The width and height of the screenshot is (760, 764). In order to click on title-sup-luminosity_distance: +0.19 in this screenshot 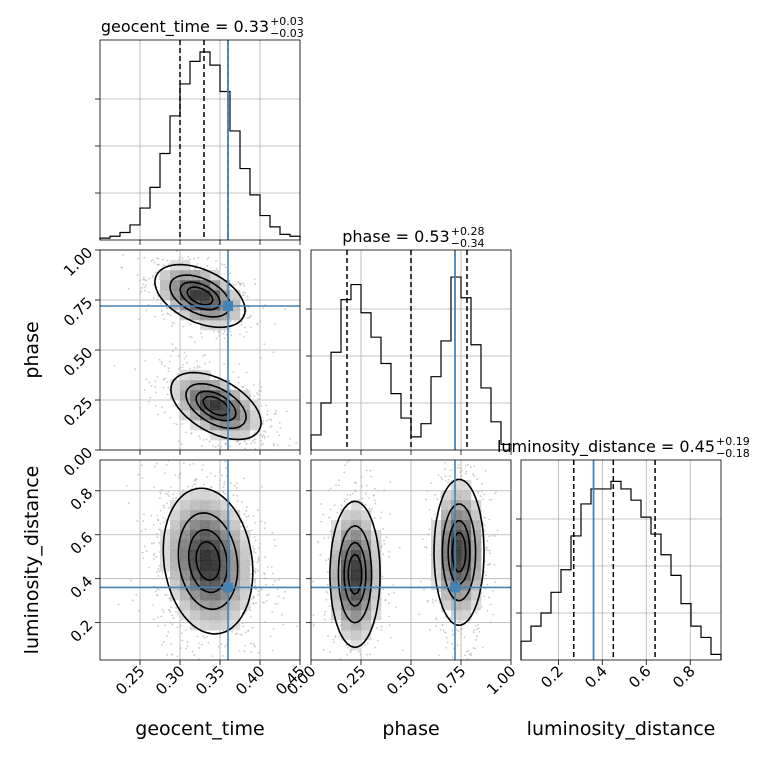, I will do `click(733, 441)`.